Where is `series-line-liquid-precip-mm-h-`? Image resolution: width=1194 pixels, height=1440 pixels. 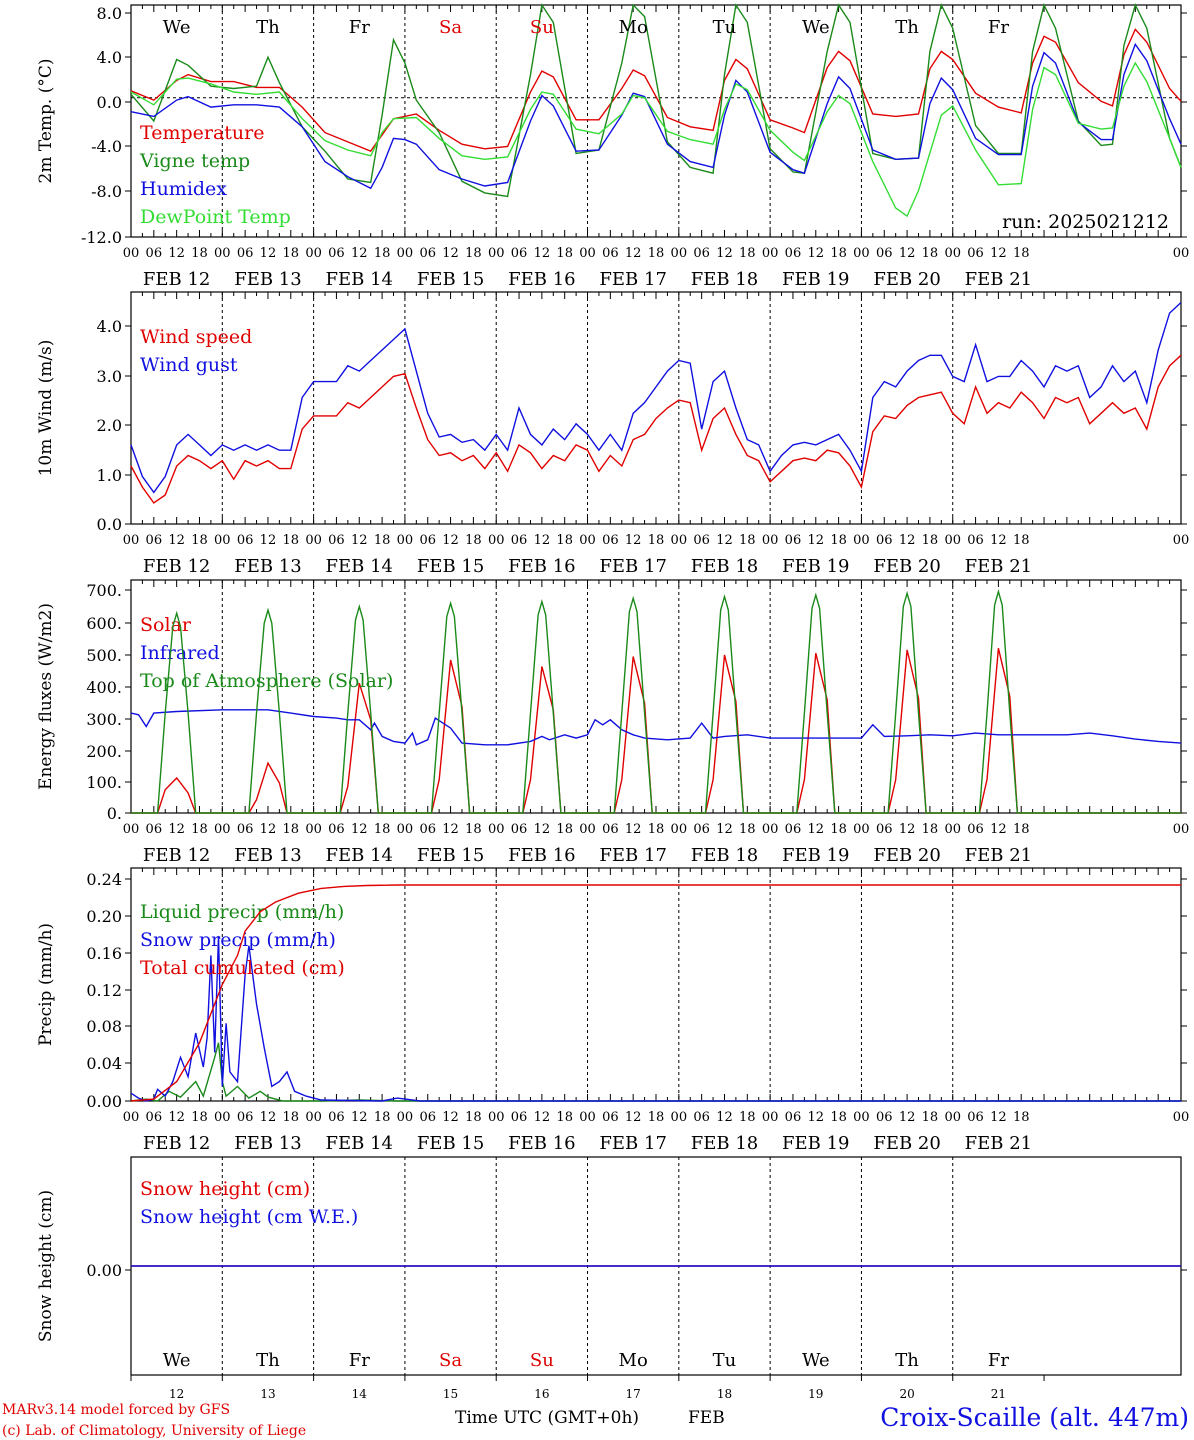
series-line-liquid-precip-mm-h- is located at coordinates (655, 1072).